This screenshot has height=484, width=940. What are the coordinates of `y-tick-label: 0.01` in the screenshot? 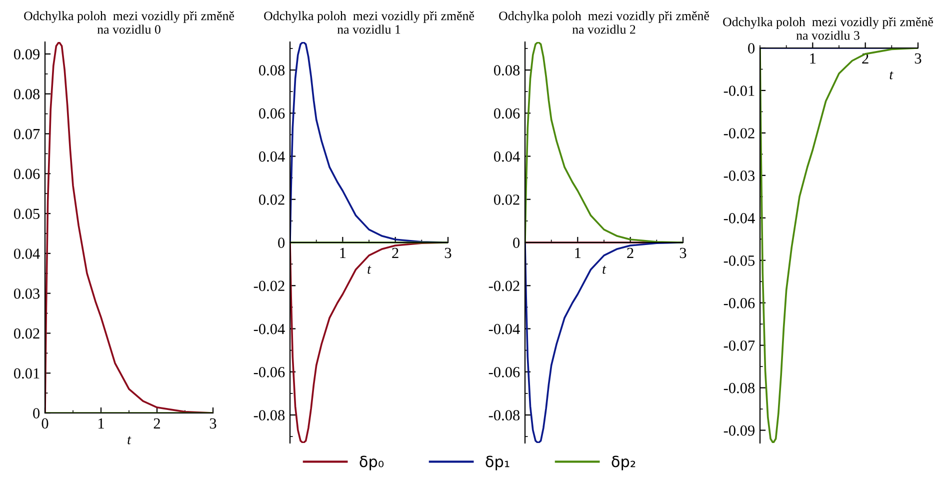 It's located at (27, 373).